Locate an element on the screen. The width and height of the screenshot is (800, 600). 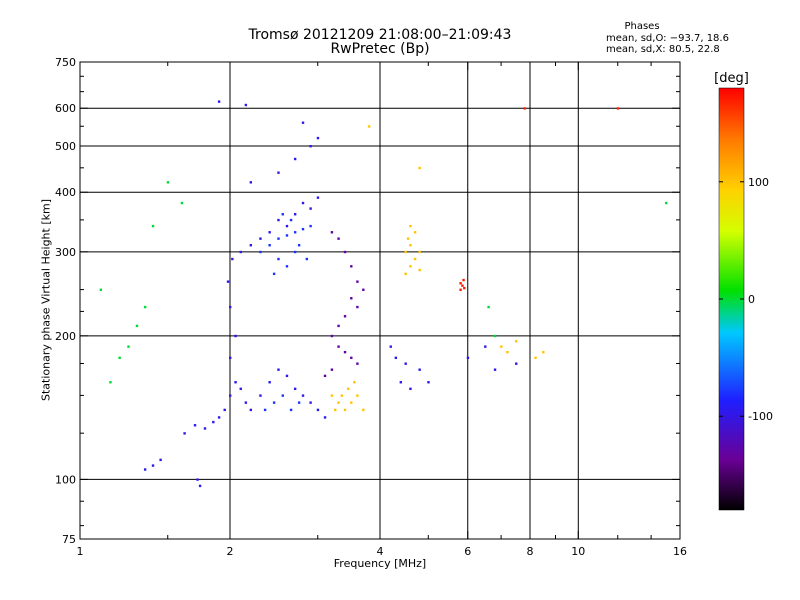
y-tick-label: 750 is located at coordinates (65, 62).